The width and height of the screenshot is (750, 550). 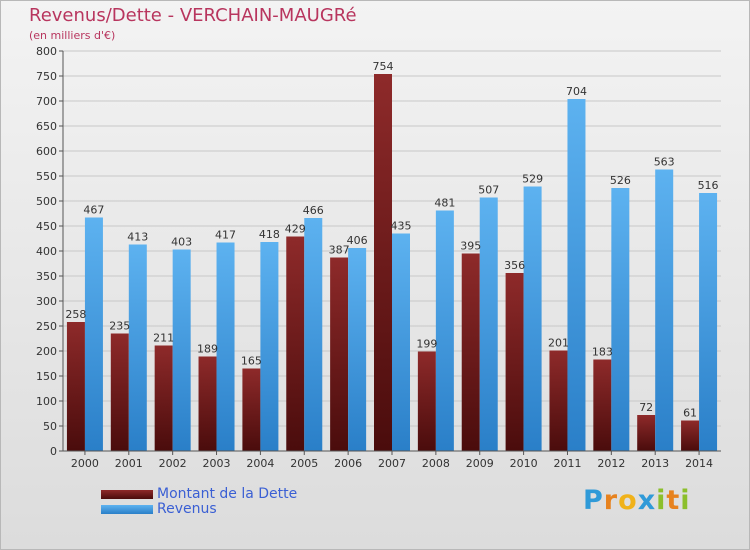 I want to click on data-label-revenus: 704, so click(x=576, y=91).